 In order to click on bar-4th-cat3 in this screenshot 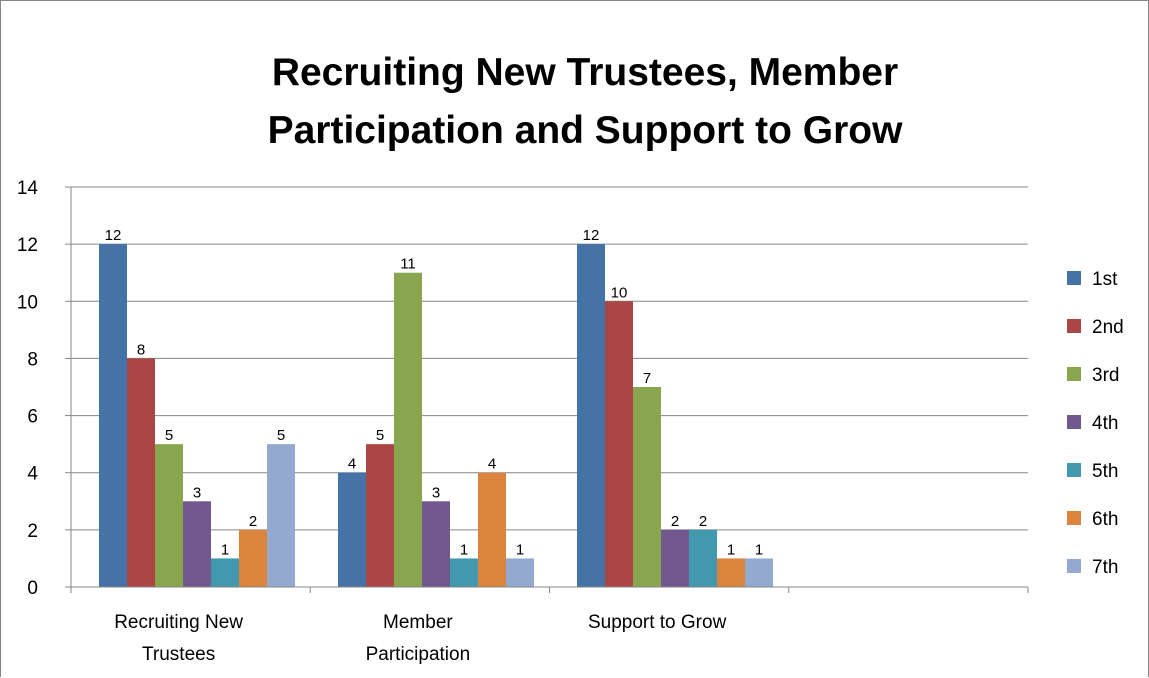, I will do `click(675, 558)`.